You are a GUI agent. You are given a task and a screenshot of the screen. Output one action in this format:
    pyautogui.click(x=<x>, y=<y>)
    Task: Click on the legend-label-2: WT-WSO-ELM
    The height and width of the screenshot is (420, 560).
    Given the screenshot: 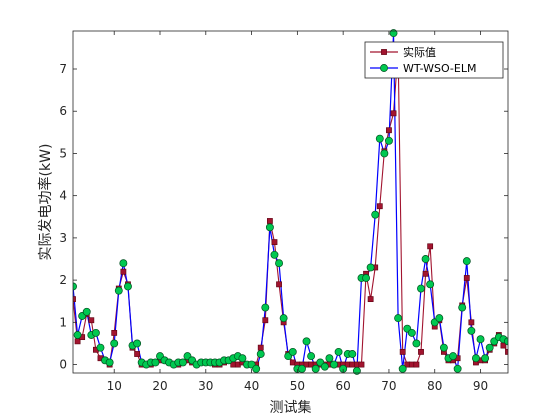 What is the action you would take?
    pyautogui.click(x=439, y=68)
    